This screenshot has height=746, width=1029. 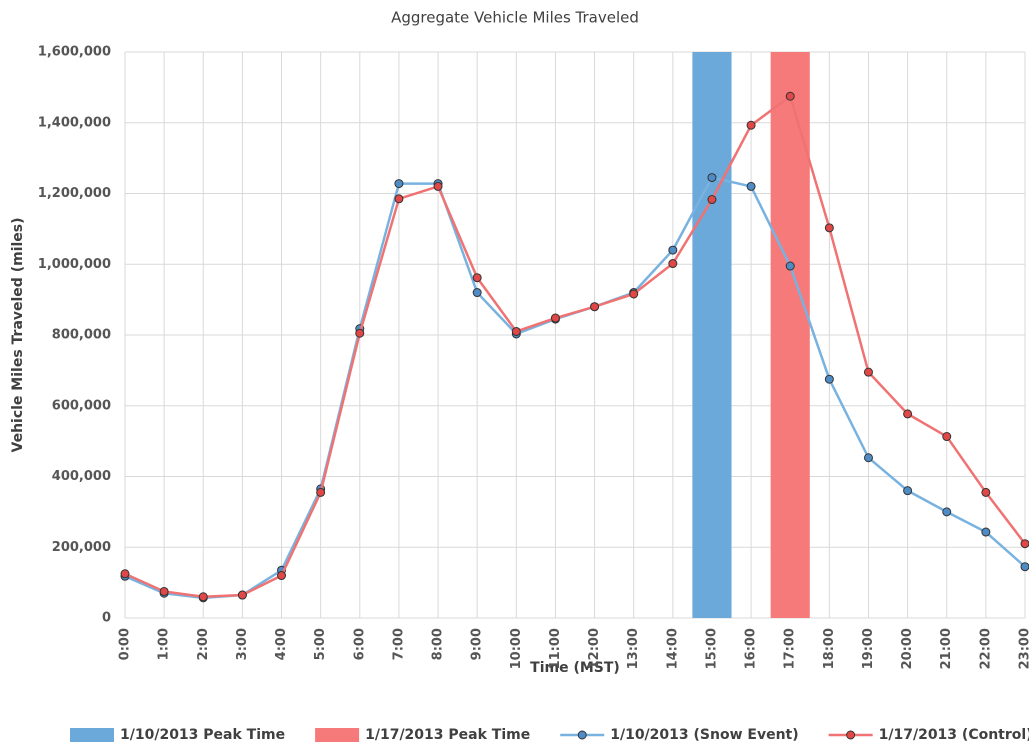 I want to click on x-tick-label: 19:00, so click(x=868, y=648).